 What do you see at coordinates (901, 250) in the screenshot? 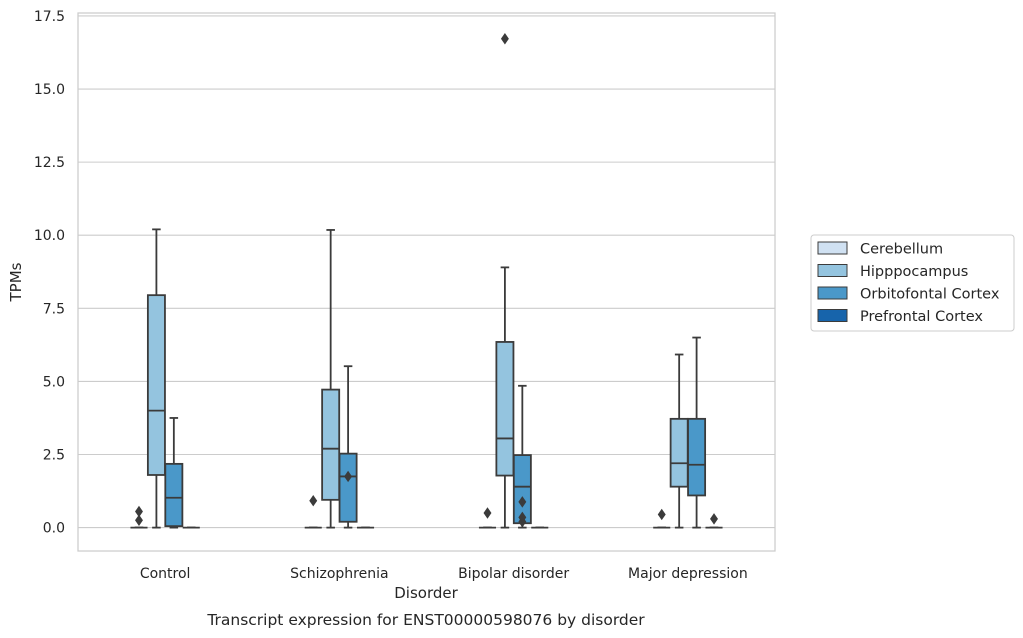
I see `legend-entry-label: Cerebellum` at bounding box center [901, 250].